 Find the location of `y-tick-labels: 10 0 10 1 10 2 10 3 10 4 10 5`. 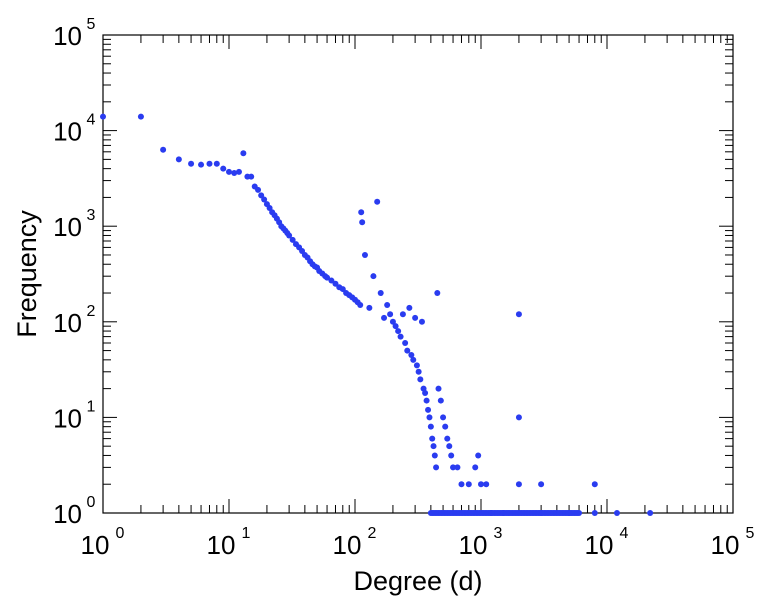

y-tick-labels: 10 0 10 1 10 2 10 3 10 4 10 5 is located at coordinates (74, 272).